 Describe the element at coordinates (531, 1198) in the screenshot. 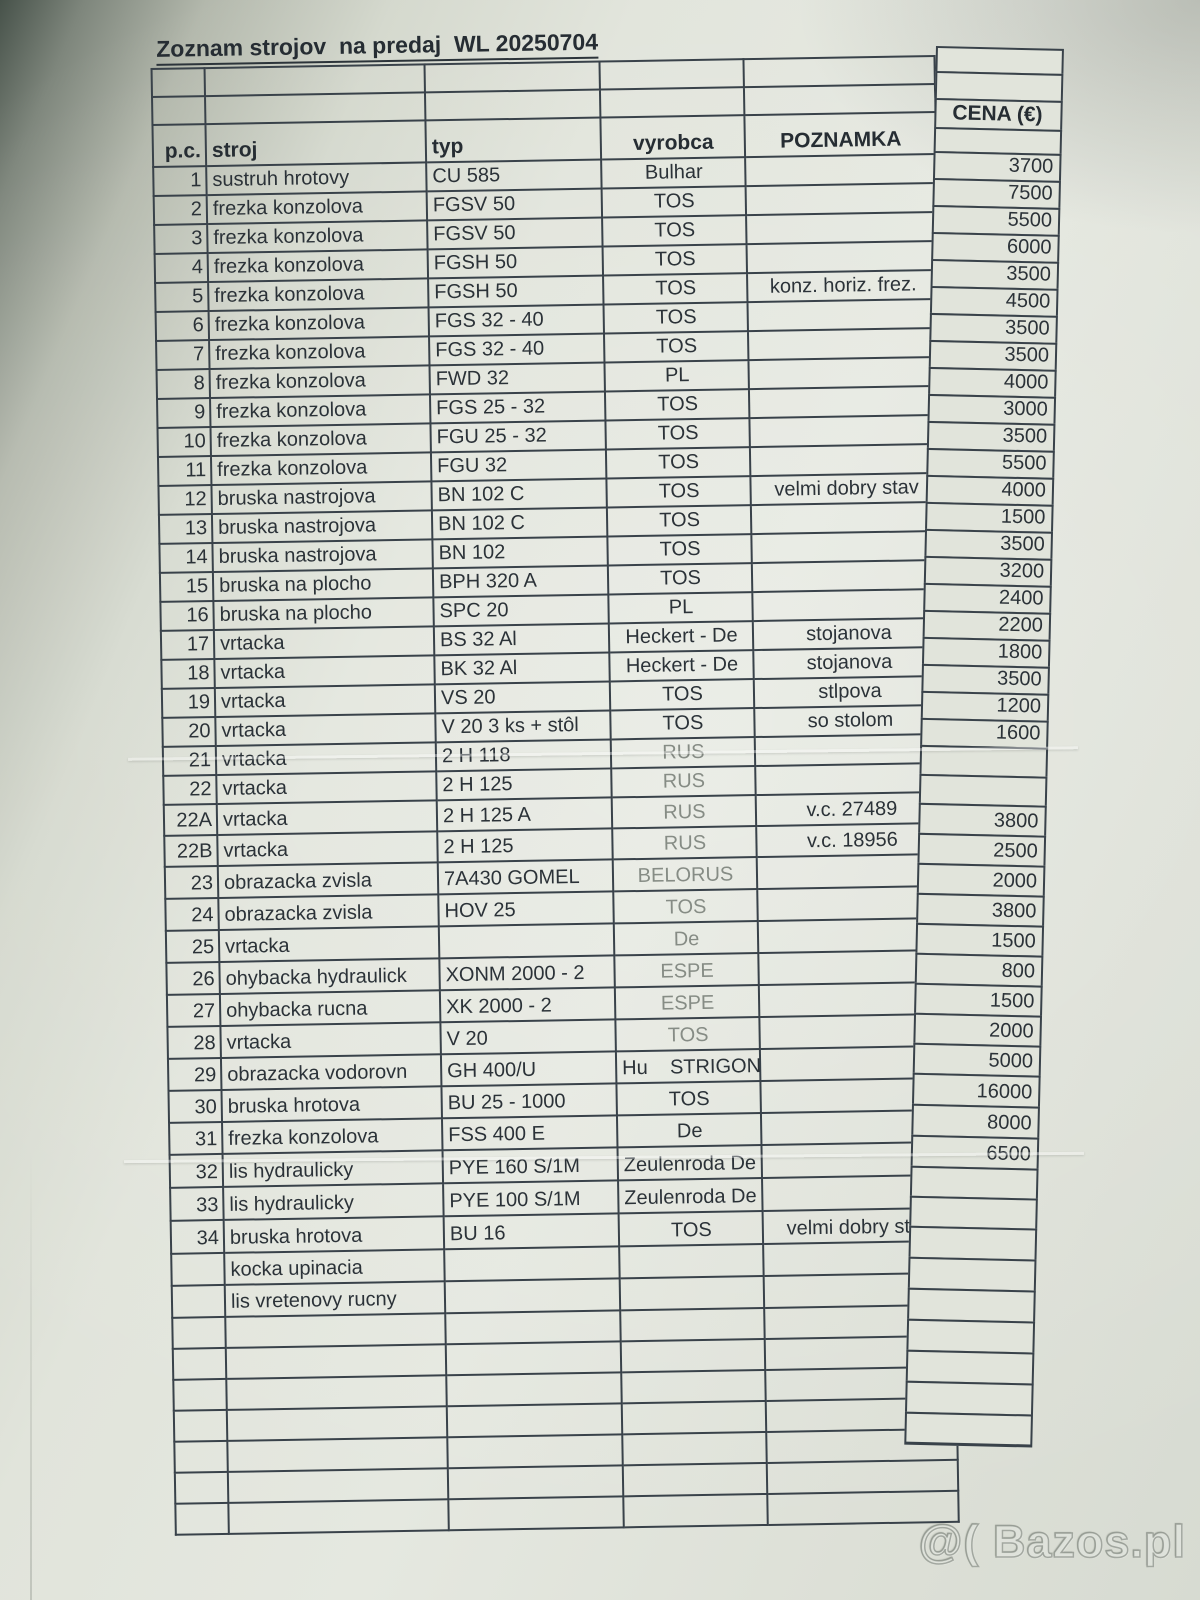

I see `cell-typ: PYE 100 S/1M` at that location.